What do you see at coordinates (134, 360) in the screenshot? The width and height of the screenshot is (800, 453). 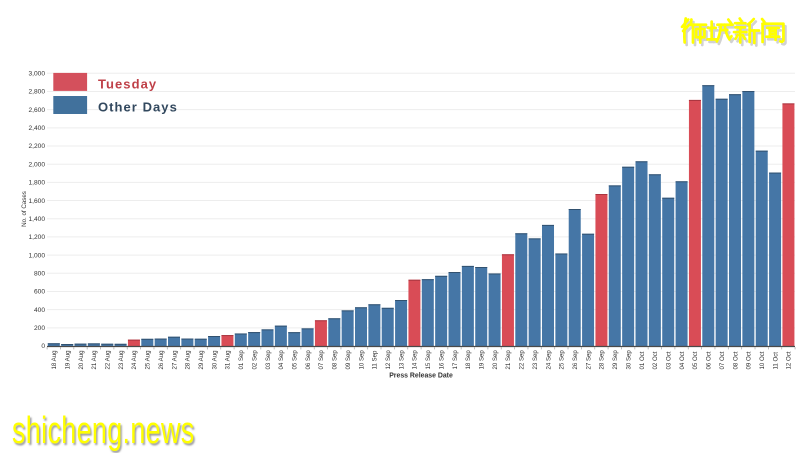 I see `svg-text: 24 Aug` at bounding box center [134, 360].